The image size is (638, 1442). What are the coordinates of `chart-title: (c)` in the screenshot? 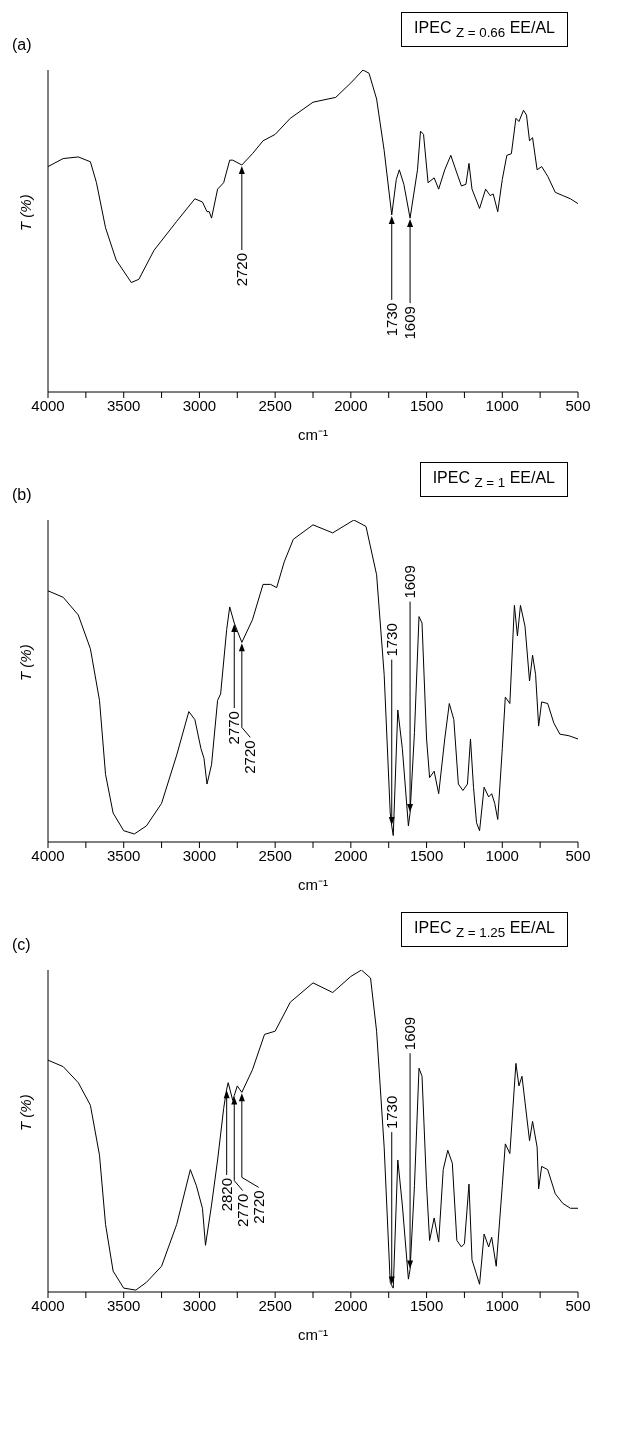 It's located at (21, 945).